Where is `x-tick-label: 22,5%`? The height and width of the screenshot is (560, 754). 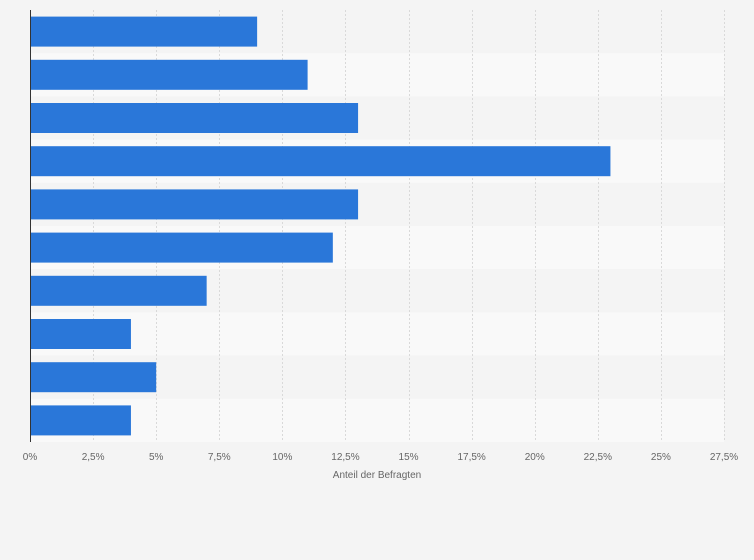 x-tick-label: 22,5% is located at coordinates (598, 457).